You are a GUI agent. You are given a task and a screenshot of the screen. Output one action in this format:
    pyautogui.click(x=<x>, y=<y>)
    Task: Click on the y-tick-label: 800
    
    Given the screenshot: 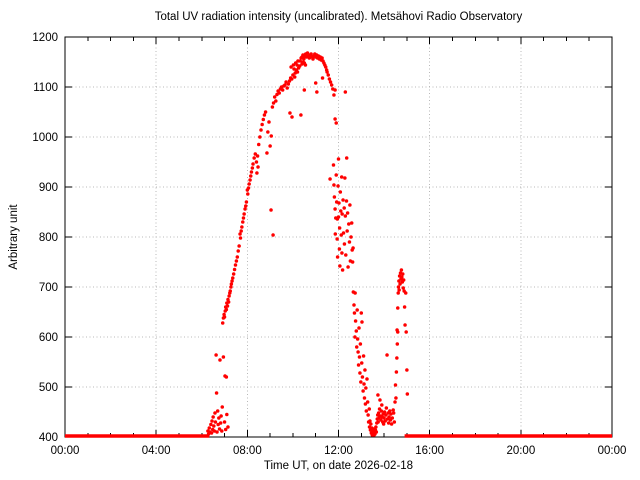 What is the action you would take?
    pyautogui.click(x=48, y=238)
    